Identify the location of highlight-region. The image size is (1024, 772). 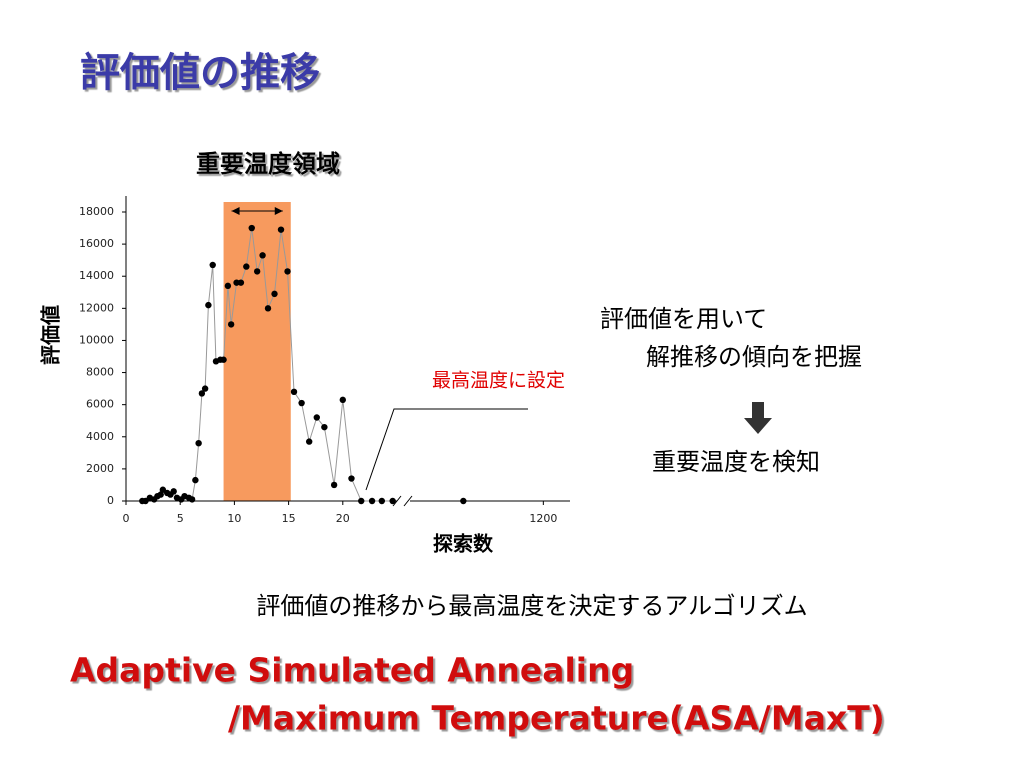
(257, 351).